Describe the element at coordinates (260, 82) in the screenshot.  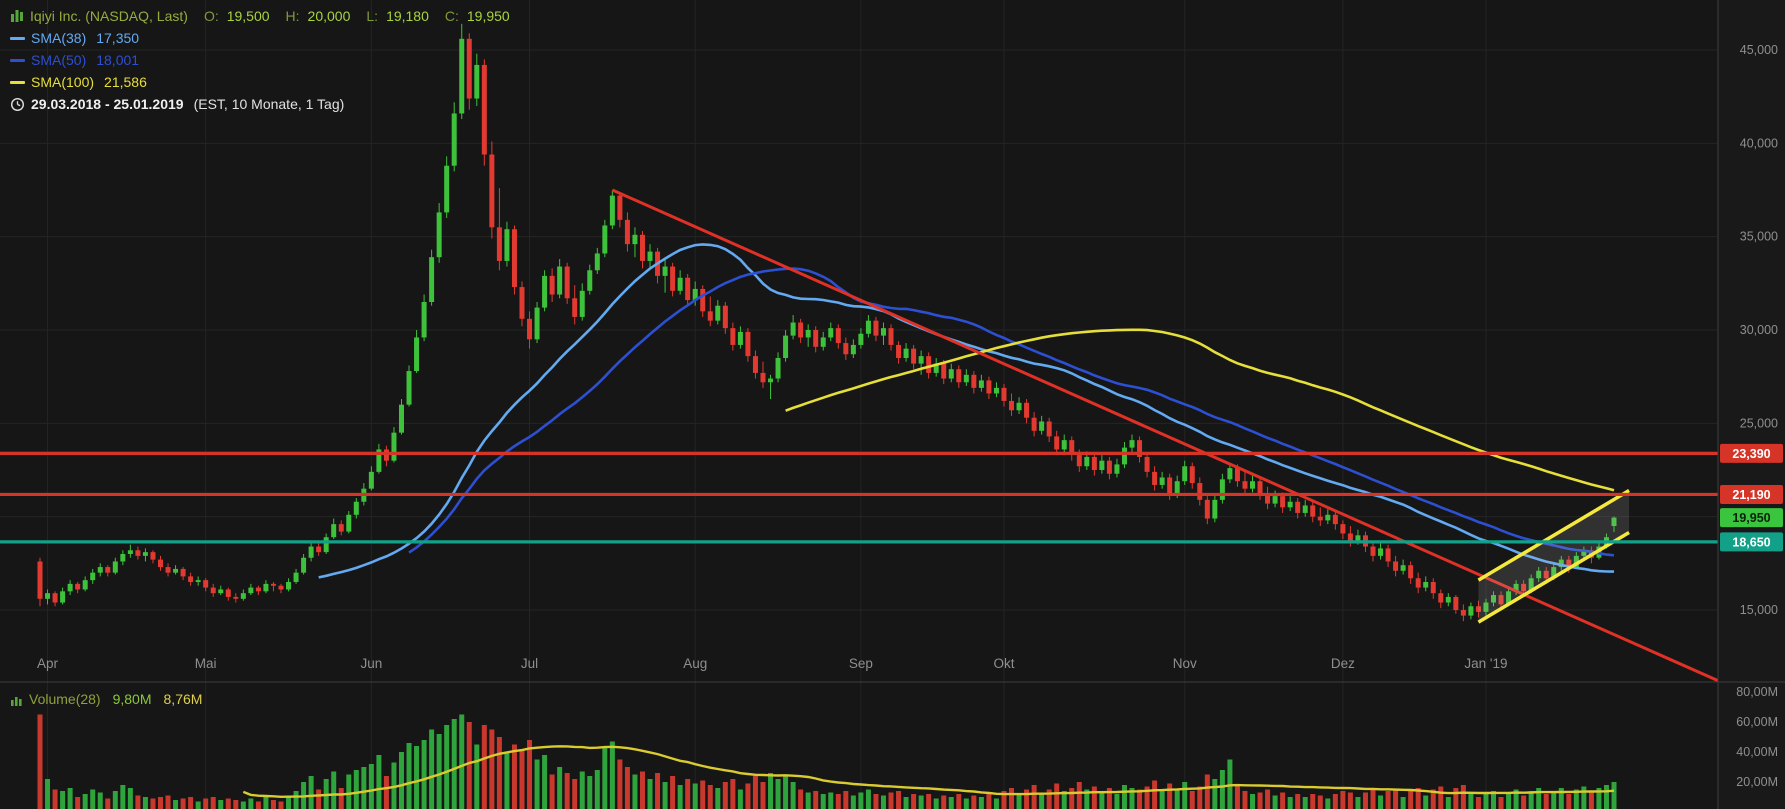
I see `sma100-row: SMA(100) 21,586` at that location.